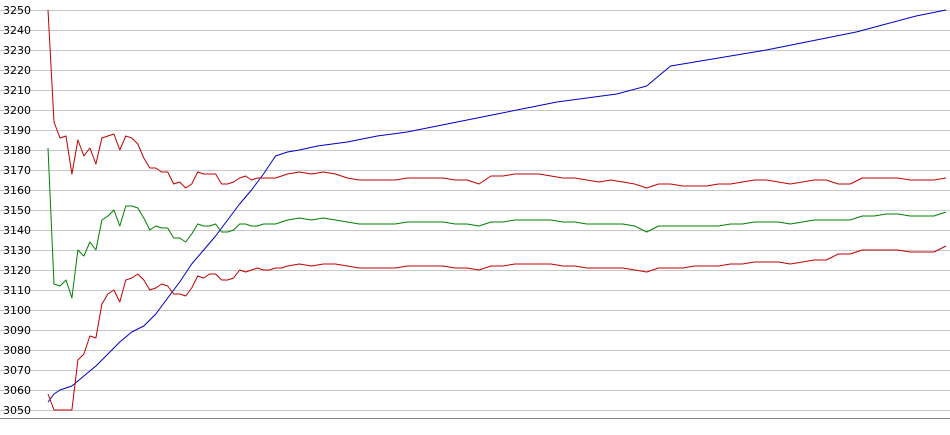  What do you see at coordinates (17, 70) in the screenshot?
I see `y-tick-label: 3220` at bounding box center [17, 70].